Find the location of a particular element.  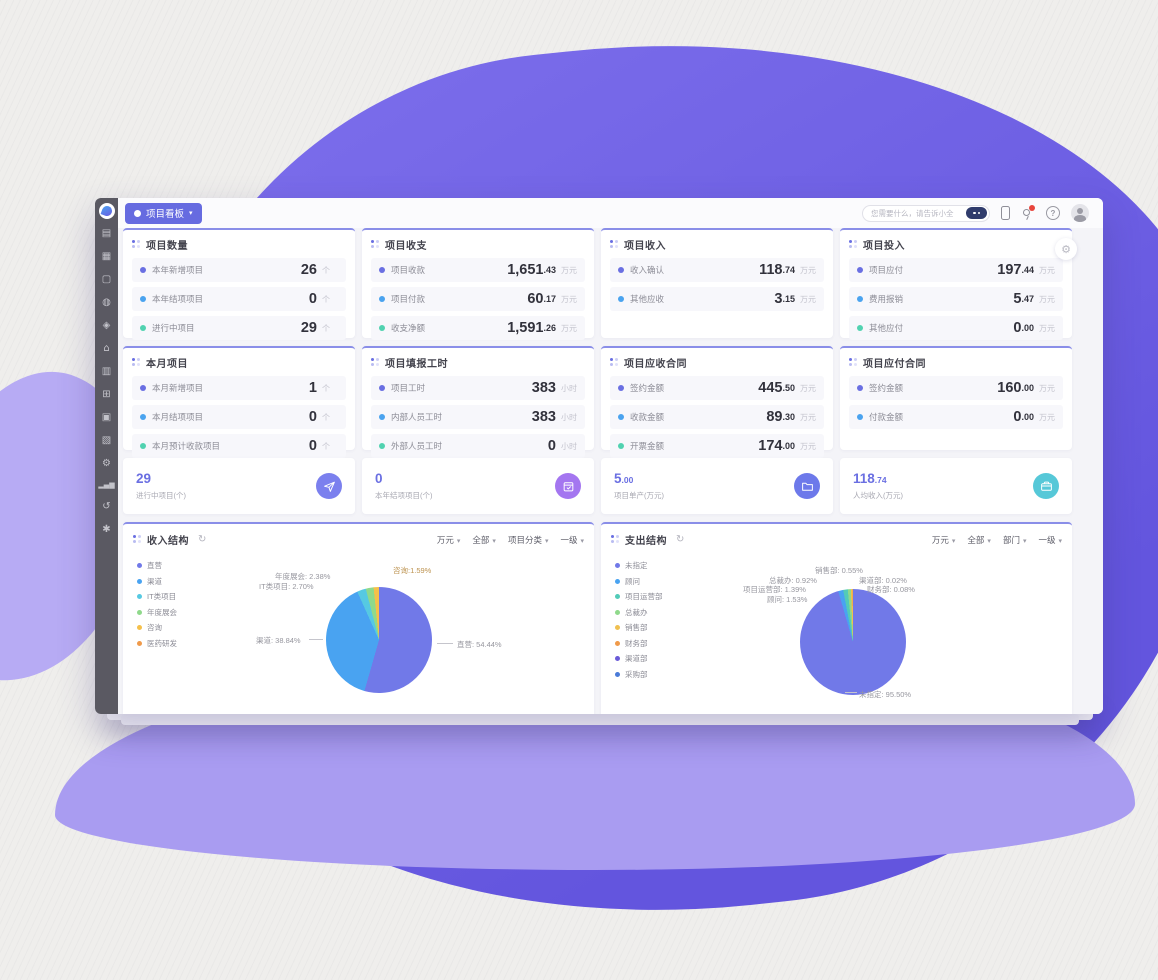

app-logo is located at coordinates (106, 211).